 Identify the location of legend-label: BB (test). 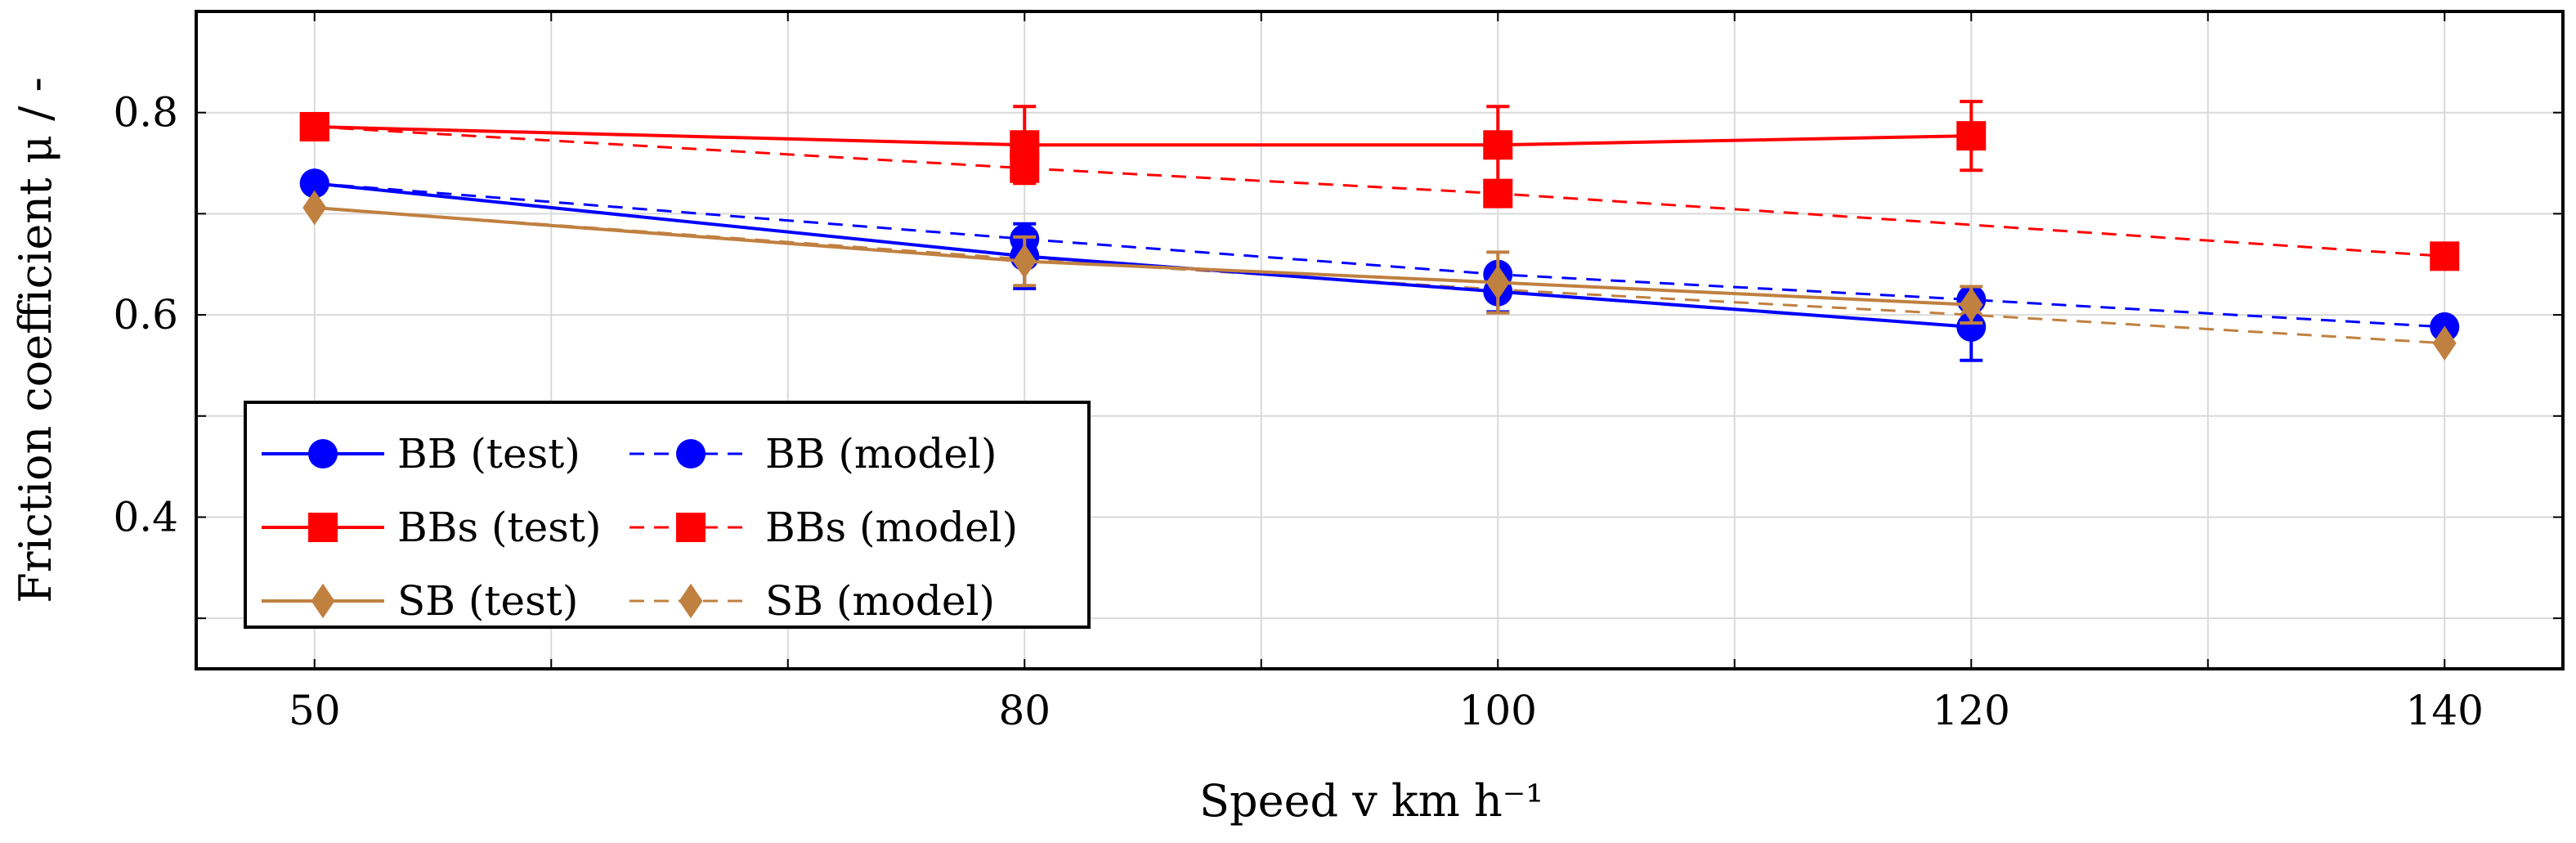
(489, 454).